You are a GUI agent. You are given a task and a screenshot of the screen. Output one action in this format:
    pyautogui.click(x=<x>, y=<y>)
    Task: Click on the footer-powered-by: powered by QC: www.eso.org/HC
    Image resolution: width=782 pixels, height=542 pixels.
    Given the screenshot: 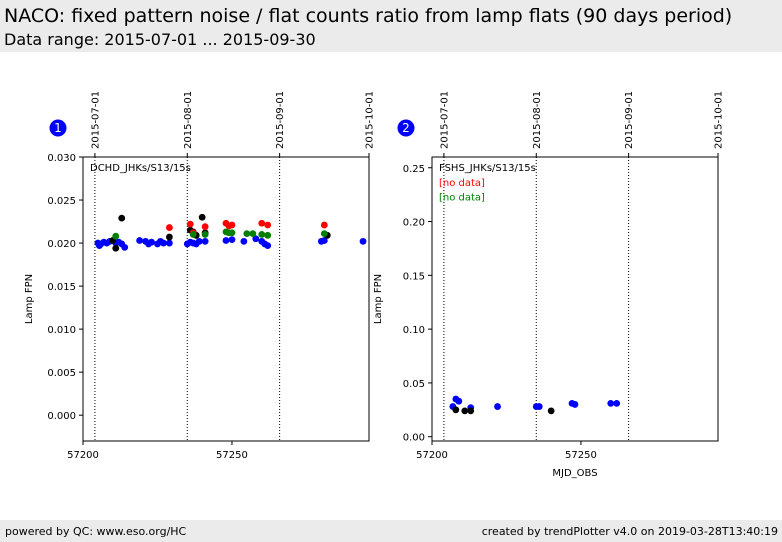 What is the action you would take?
    pyautogui.click(x=96, y=531)
    